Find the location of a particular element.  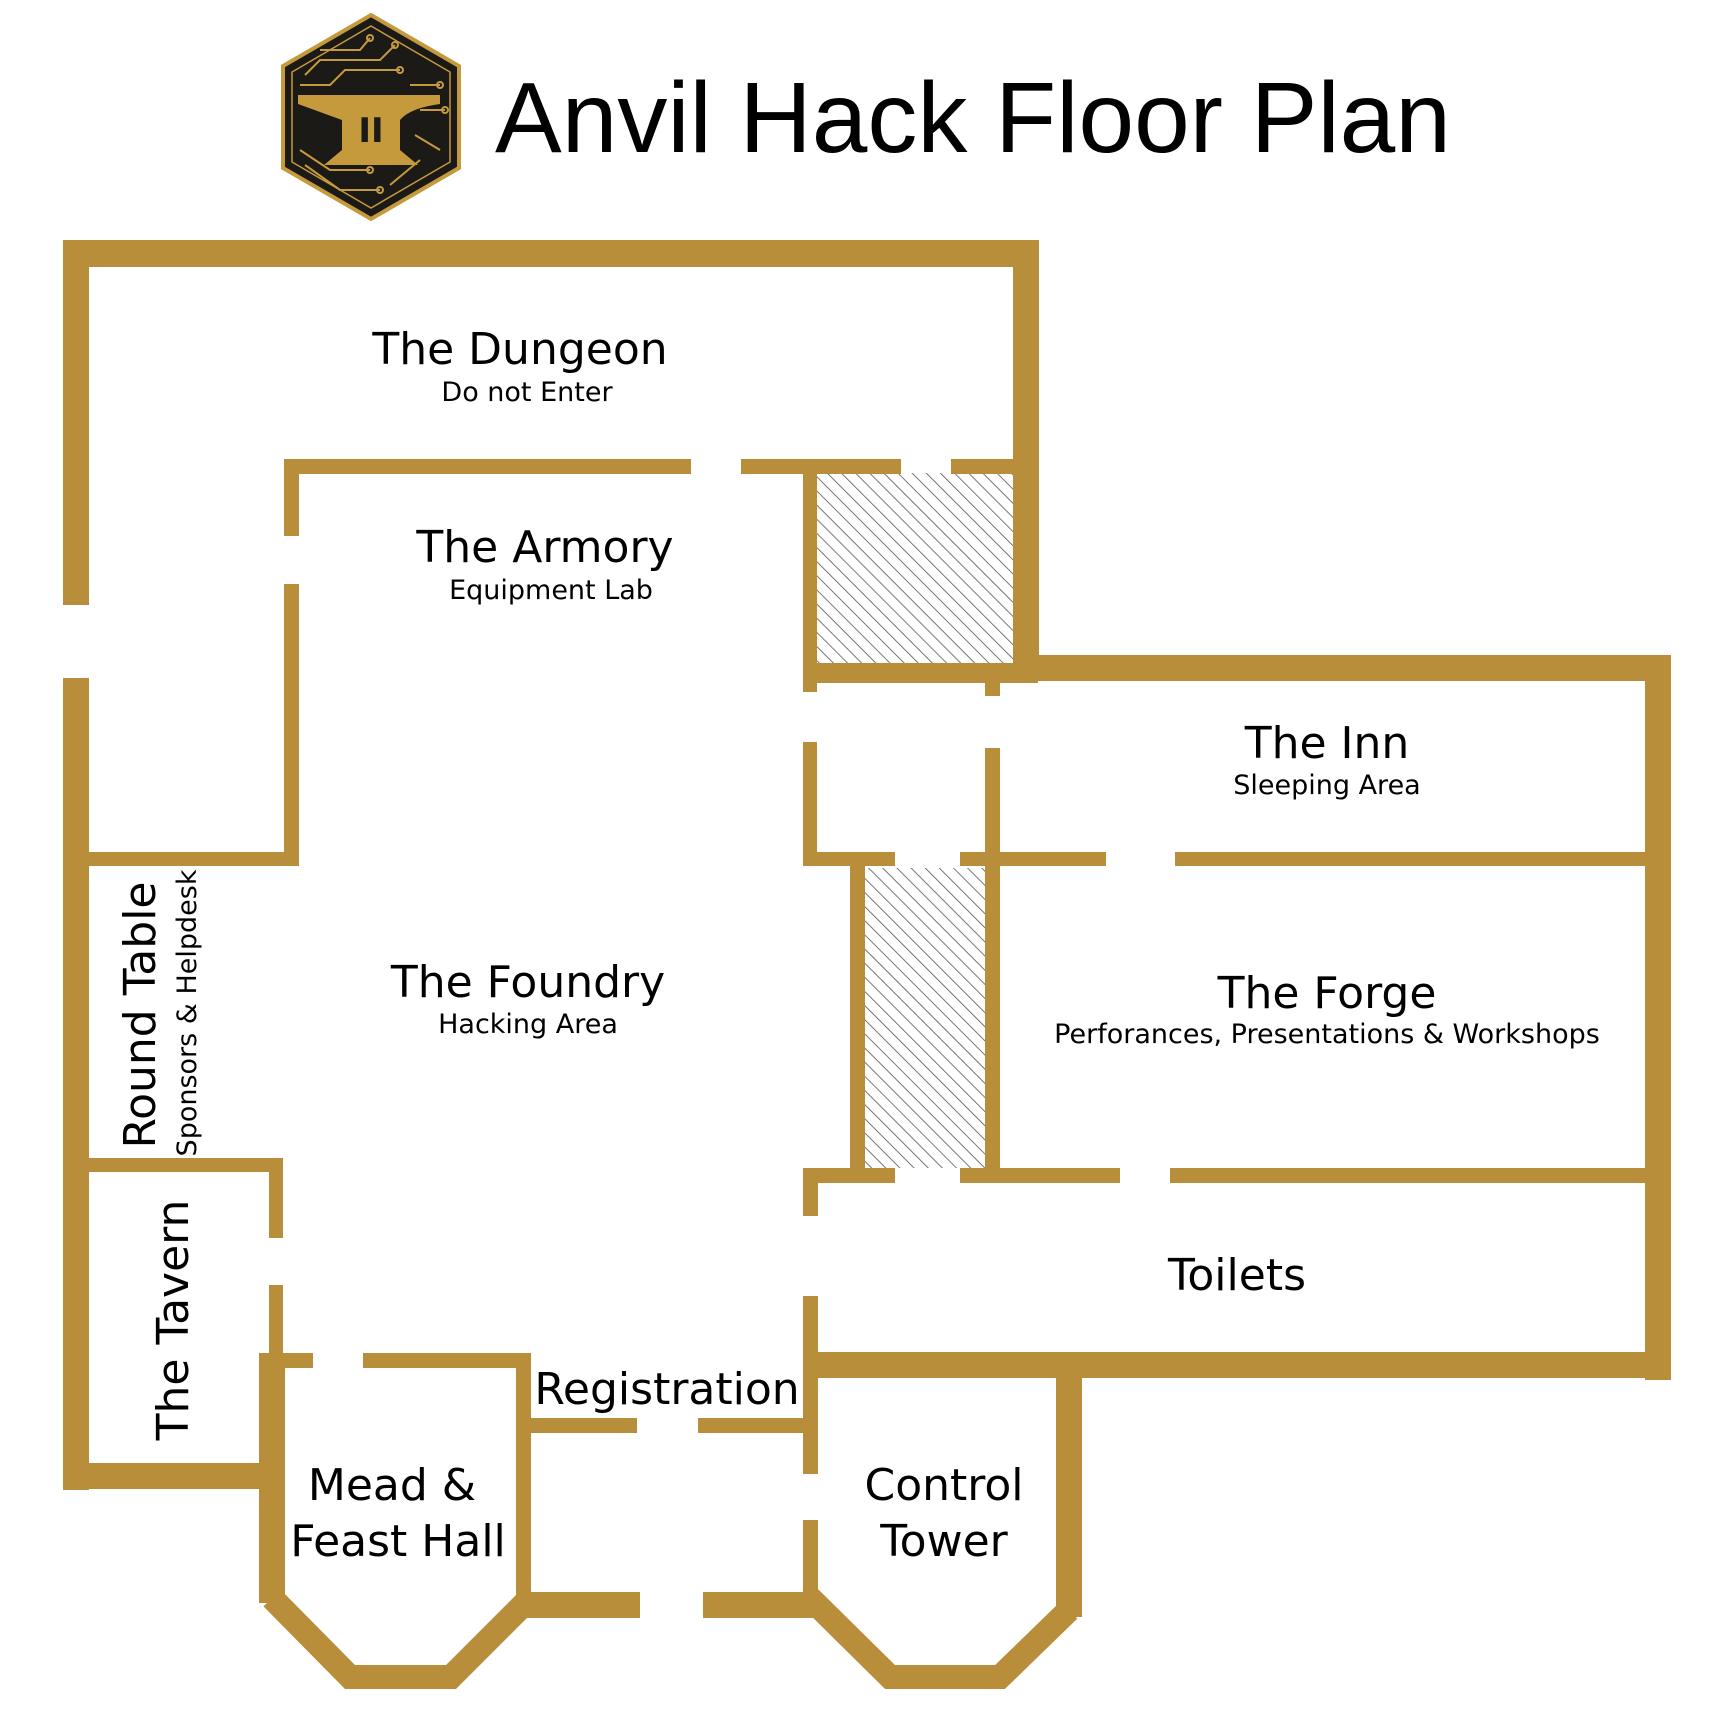

room-toilets-name: Toilets is located at coordinates (1236, 1275).